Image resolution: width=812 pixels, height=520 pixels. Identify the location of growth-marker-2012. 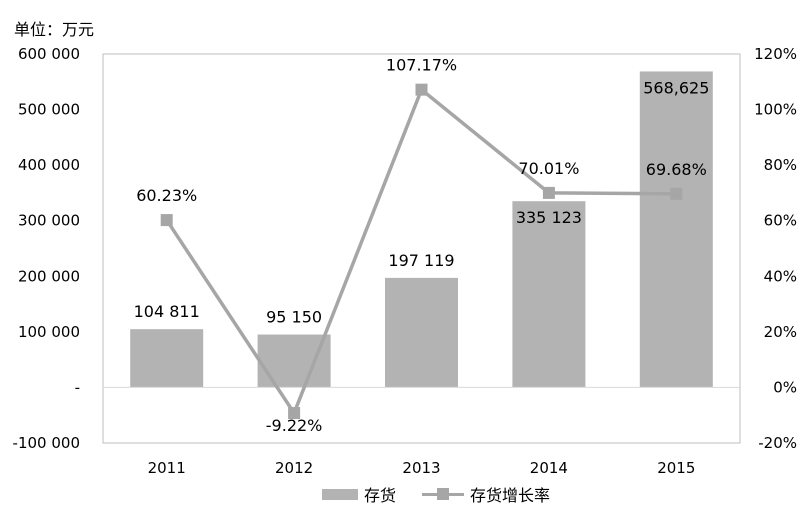
(294, 413).